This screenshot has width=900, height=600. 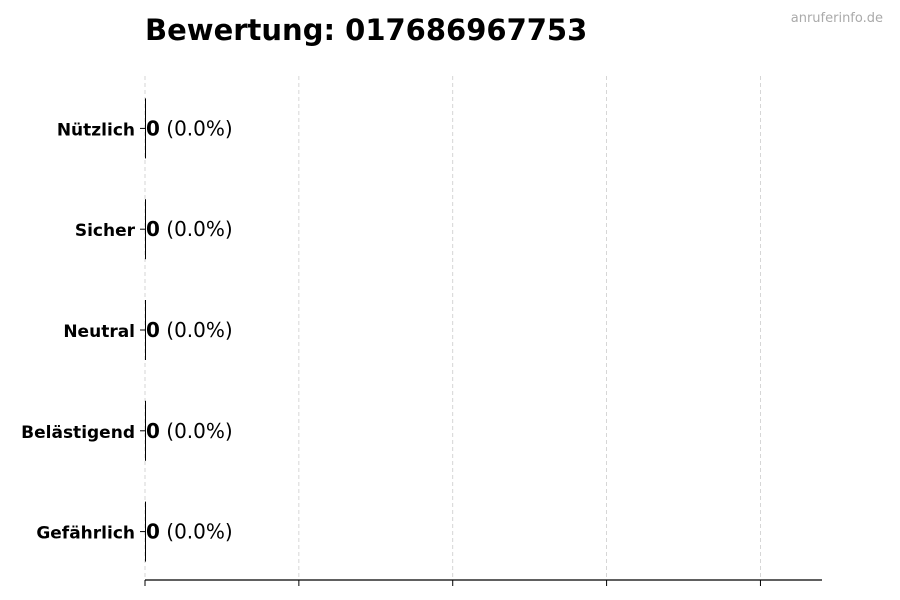 I want to click on x-axis, so click(x=483, y=582).